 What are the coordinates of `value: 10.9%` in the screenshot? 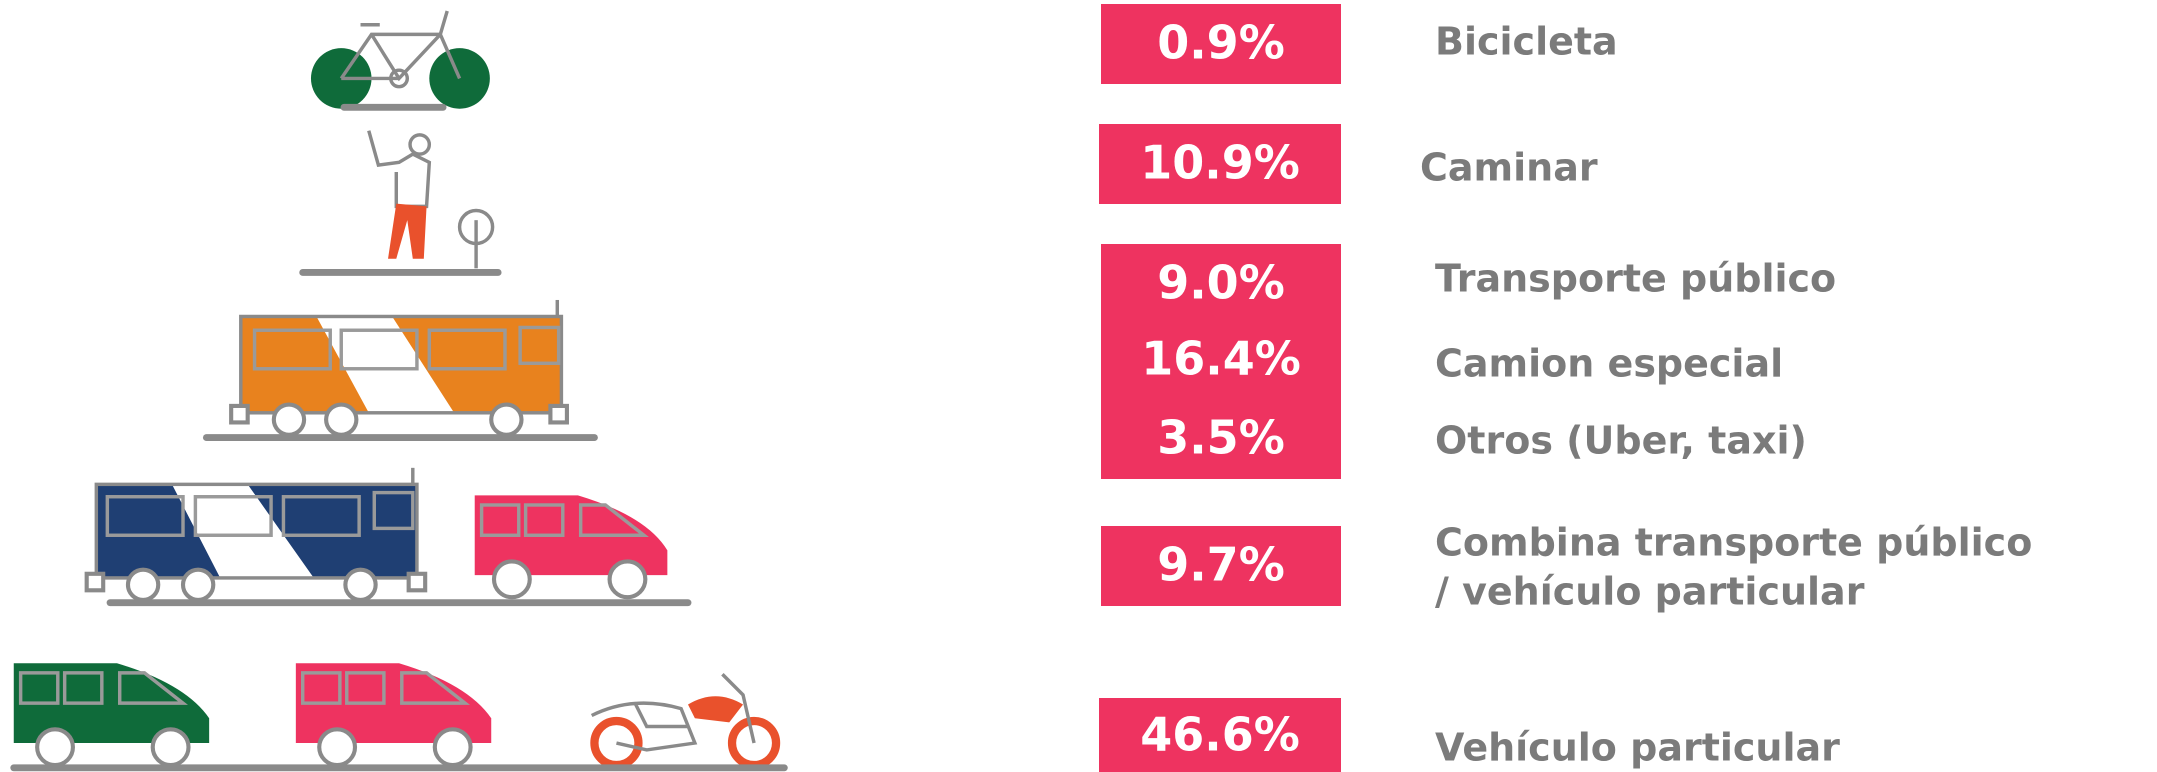 It's located at (1220, 163).